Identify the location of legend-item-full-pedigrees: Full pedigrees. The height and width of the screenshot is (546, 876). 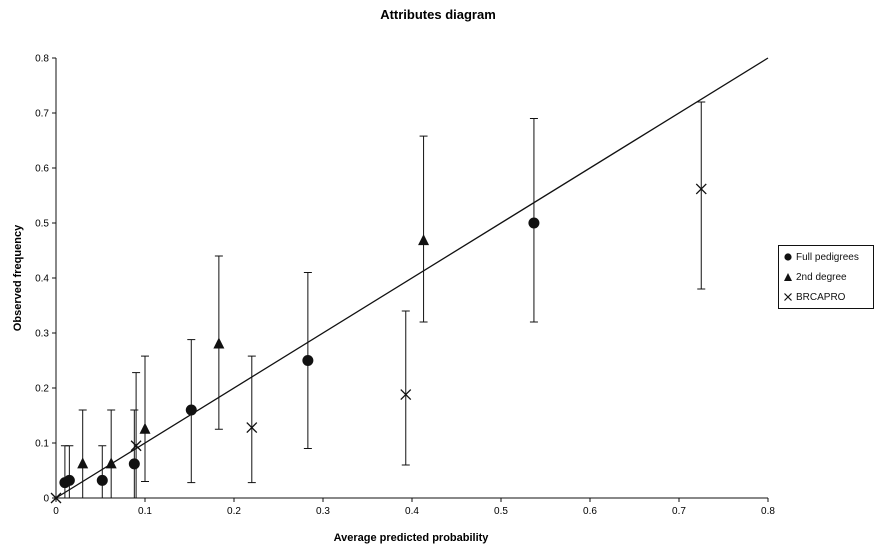
(821, 257).